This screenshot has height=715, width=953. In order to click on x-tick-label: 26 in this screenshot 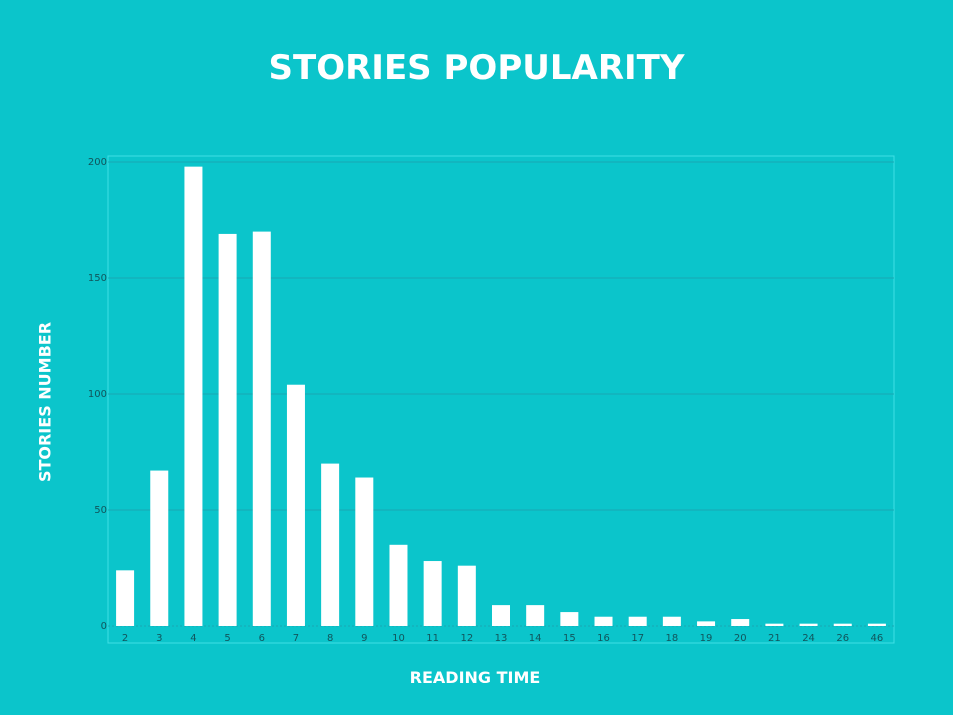, I will do `click(842, 638)`.